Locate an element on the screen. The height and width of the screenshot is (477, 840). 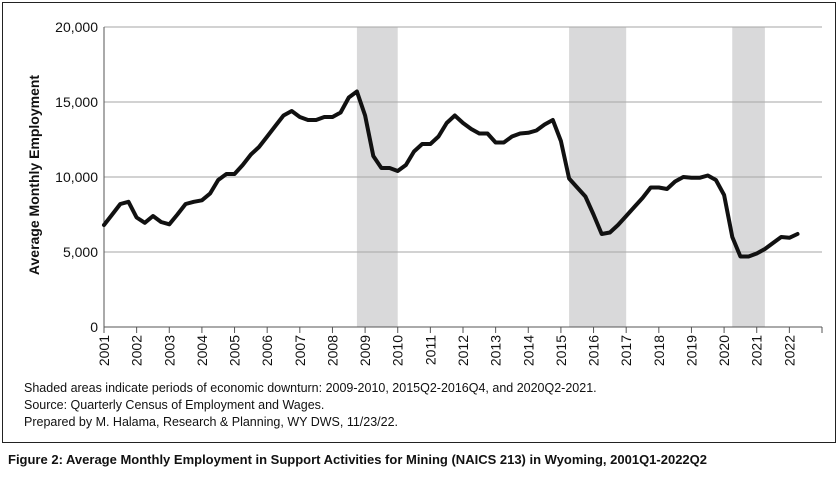
x-tick-label: 2017 is located at coordinates (626, 350).